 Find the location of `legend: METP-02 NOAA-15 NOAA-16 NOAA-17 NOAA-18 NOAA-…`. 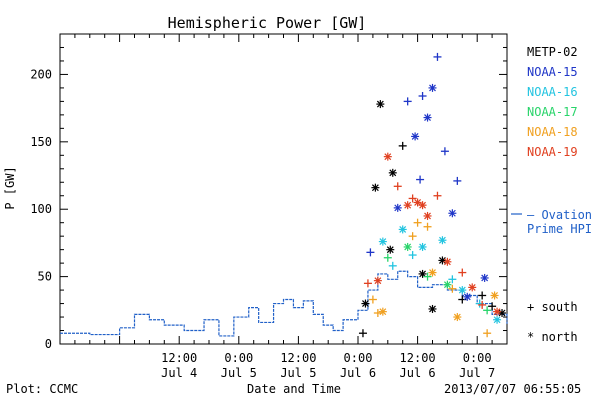

legend: METP-02 NOAA-15 NOAA-16 NOAA-17 NOAA-18 NOAA-… is located at coordinates (551, 194).